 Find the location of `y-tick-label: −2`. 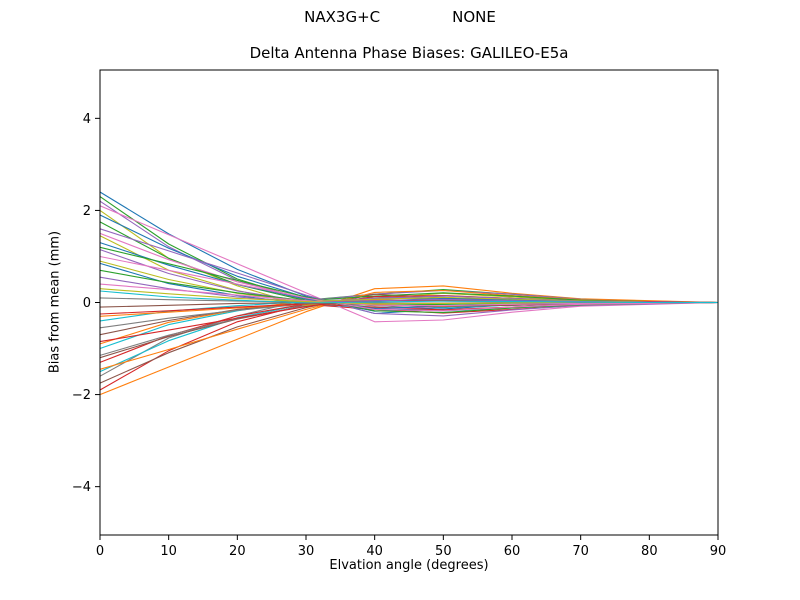

y-tick-label: −2 is located at coordinates (81, 395).